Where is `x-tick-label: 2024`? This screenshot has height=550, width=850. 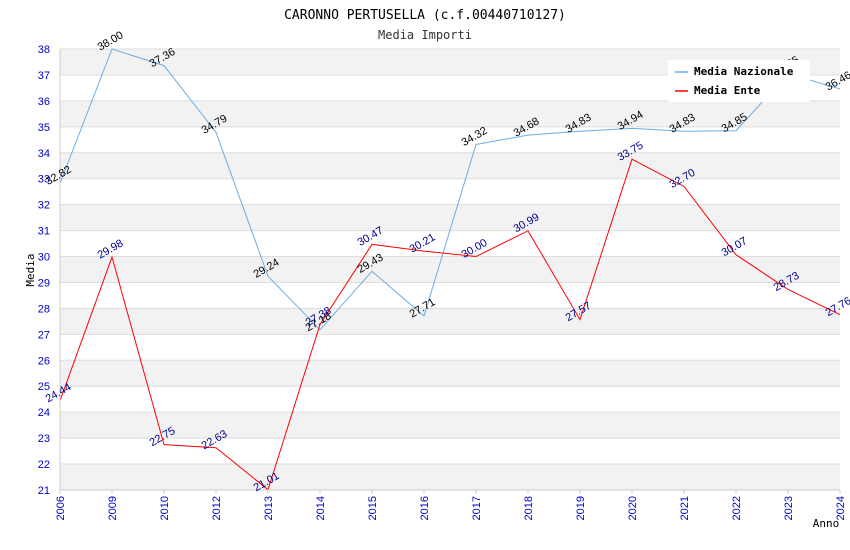 x-tick-label: 2024 is located at coordinates (841, 508).